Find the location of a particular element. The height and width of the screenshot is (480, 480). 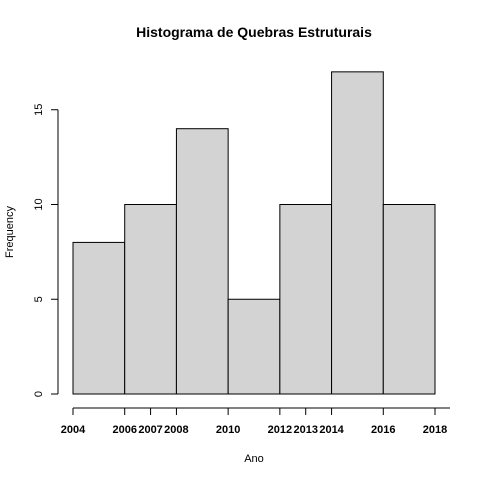

y-tick-label: 0 is located at coordinates (39, 394).